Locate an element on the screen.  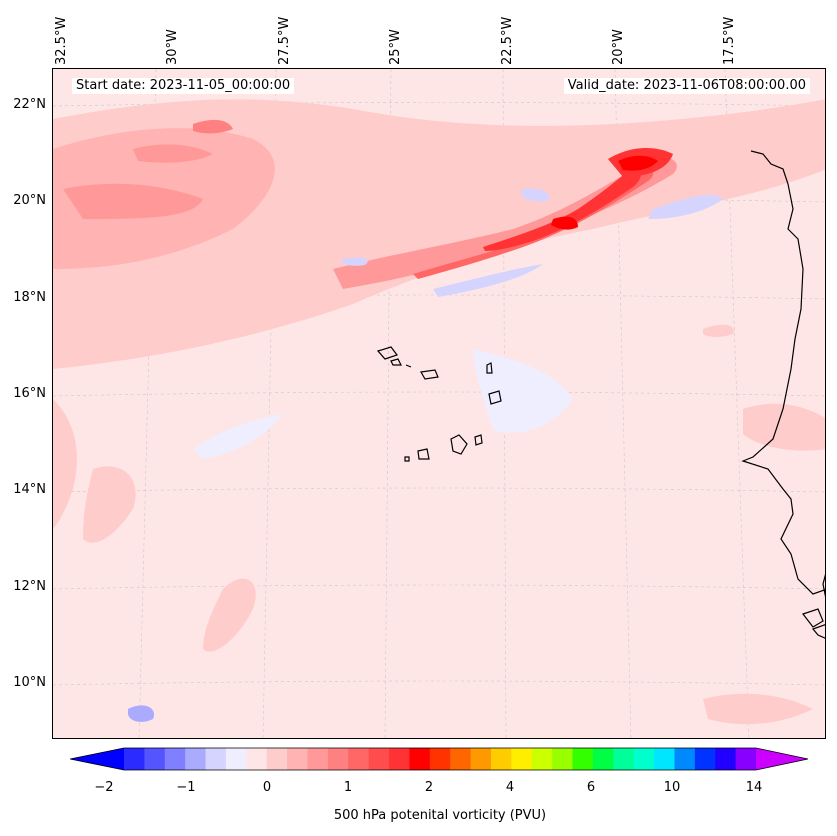
colorbar is located at coordinates (439, 759).